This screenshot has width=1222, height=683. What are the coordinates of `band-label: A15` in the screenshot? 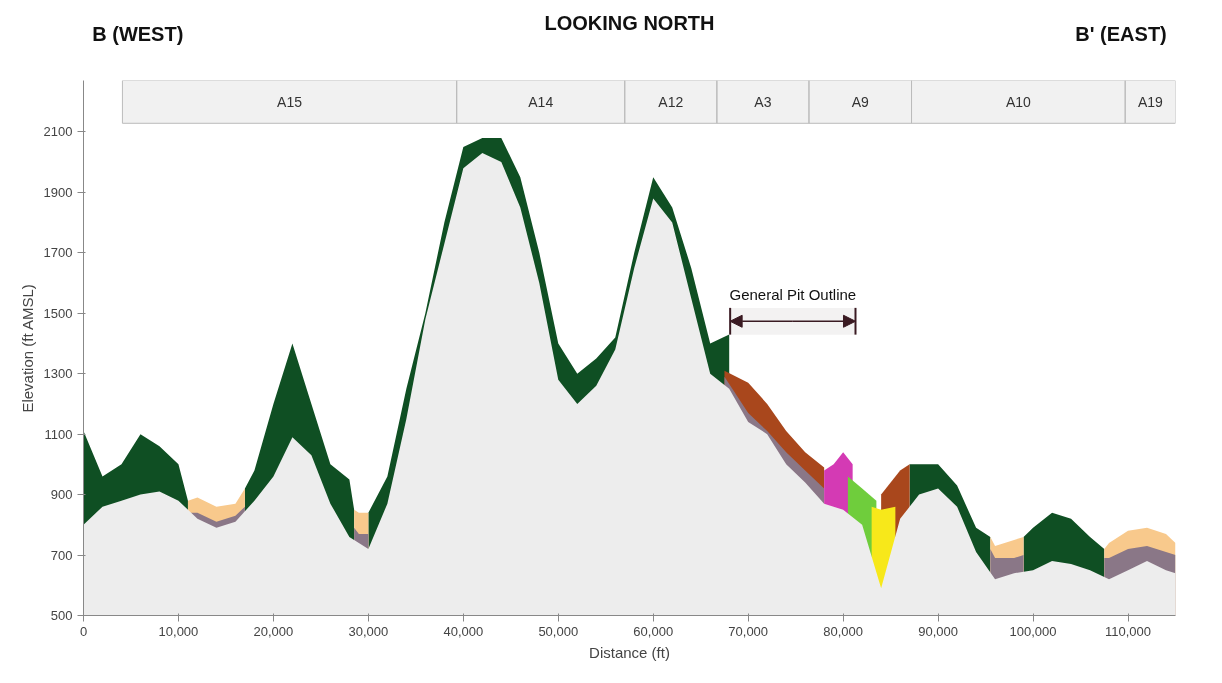 It's located at (290, 101).